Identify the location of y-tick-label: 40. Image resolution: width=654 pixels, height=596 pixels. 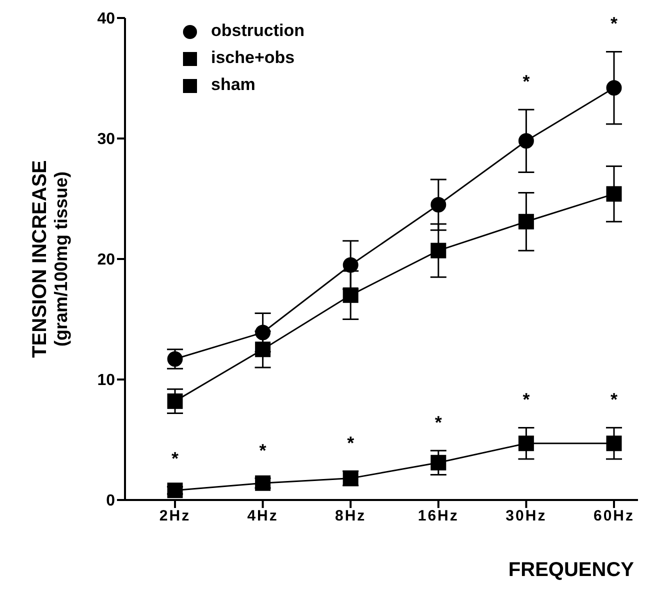
(106, 19).